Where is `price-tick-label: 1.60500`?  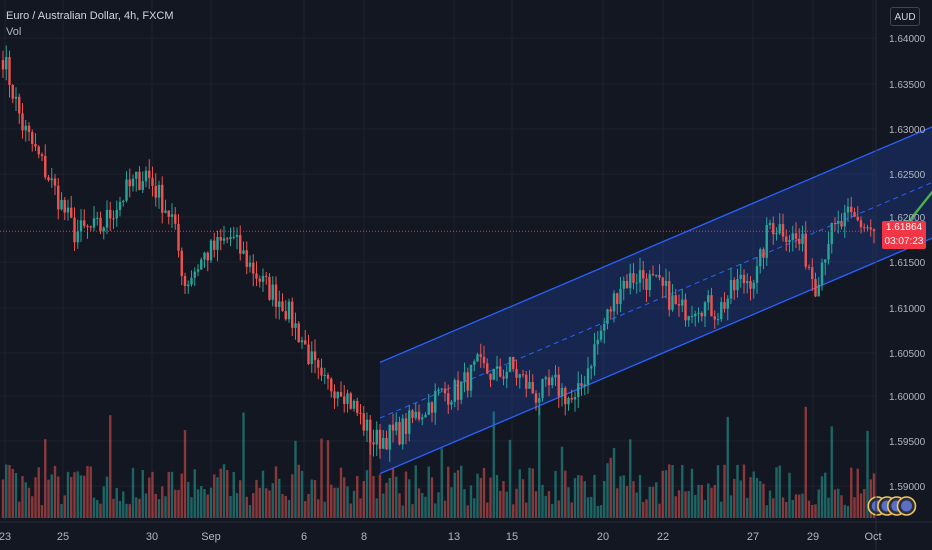 price-tick-label: 1.60500 is located at coordinates (907, 354).